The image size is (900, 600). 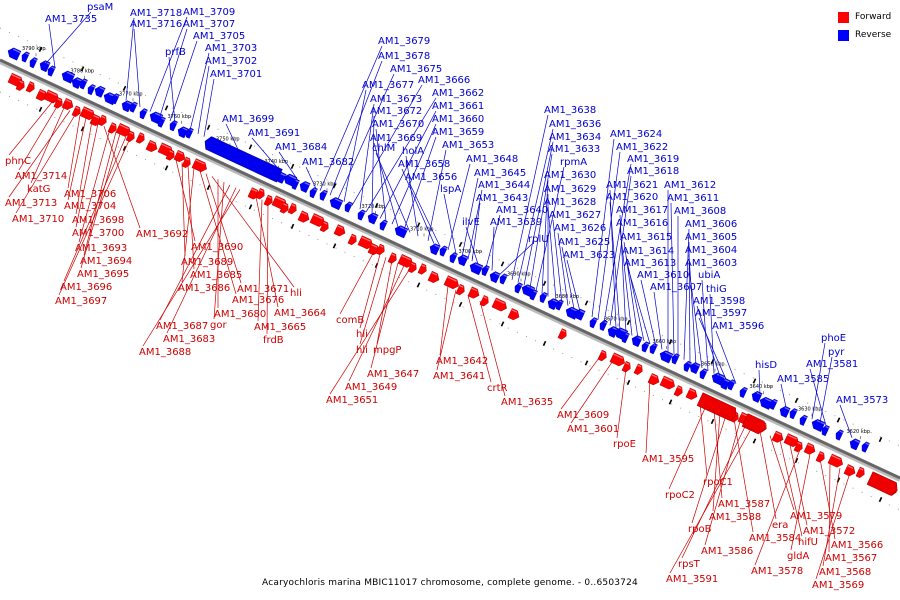 What do you see at coordinates (106, 261) in the screenshot?
I see `gene-label-forward: AM1_3694` at bounding box center [106, 261].